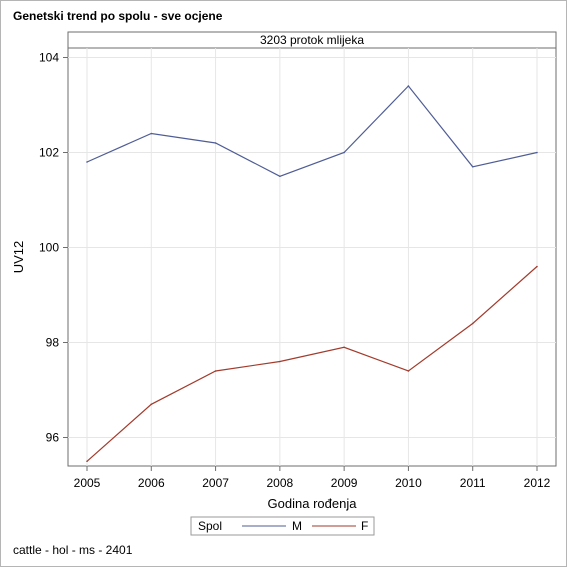 The height and width of the screenshot is (567, 567). What do you see at coordinates (53, 343) in the screenshot?
I see `y-tick-label: 98` at bounding box center [53, 343].